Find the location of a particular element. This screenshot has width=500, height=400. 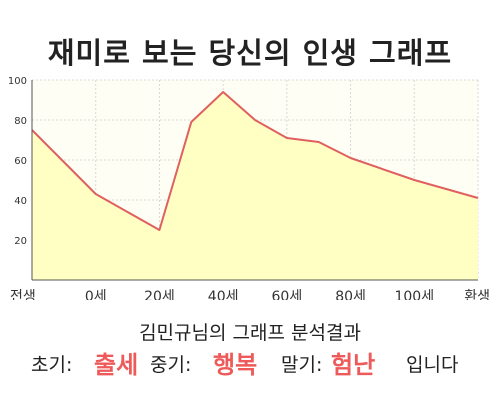

late-label: 말기: is located at coordinates (302, 365).